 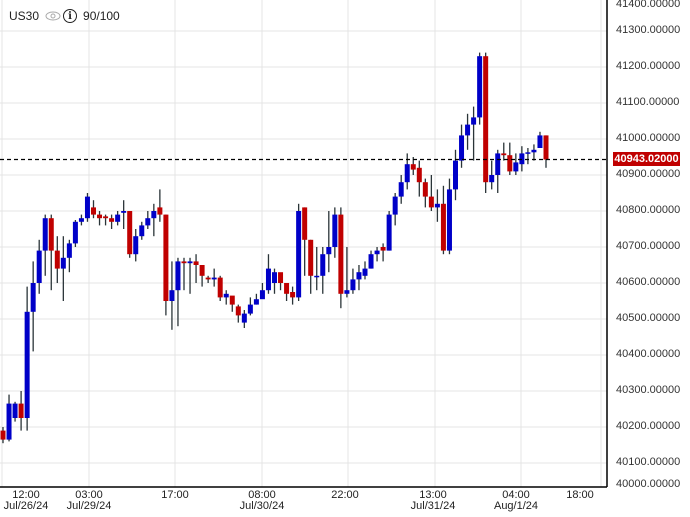 What do you see at coordinates (648, 5) in the screenshot?
I see `price-tick-label: 41400.00000` at bounding box center [648, 5].